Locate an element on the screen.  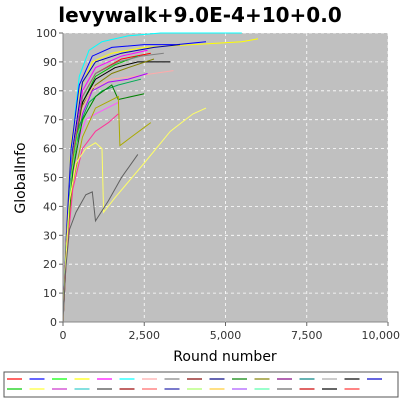
y-tick-label: 20 is located at coordinates (50, 264).